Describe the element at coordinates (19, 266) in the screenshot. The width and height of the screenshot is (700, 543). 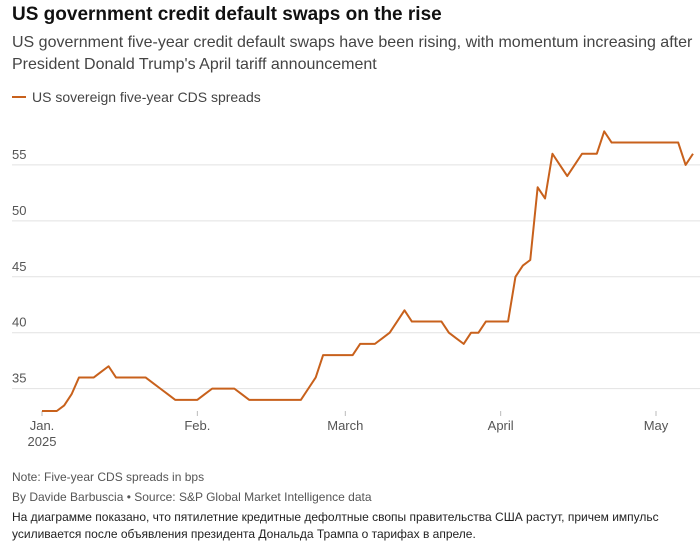
I see `y-tick-label: 45` at that location.